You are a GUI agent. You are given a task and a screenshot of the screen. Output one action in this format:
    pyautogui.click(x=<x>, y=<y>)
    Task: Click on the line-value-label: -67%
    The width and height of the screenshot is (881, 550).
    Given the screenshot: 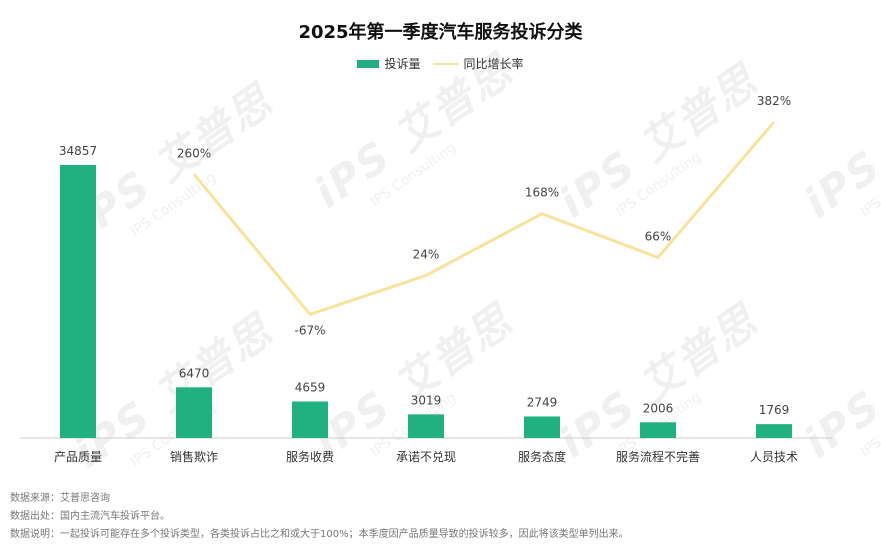 What is the action you would take?
    pyautogui.click(x=309, y=330)
    